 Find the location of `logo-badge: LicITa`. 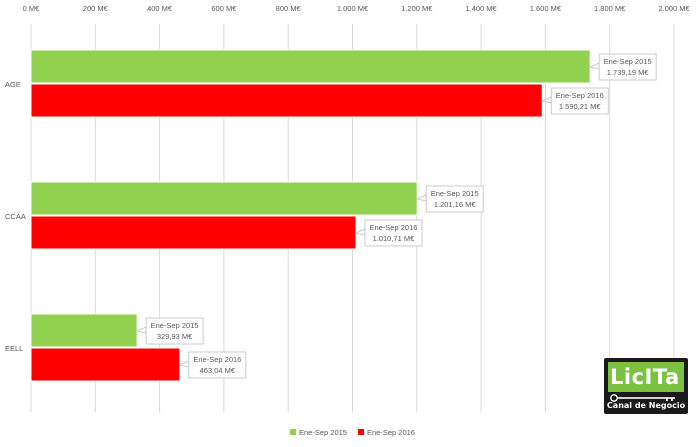

logo-badge: LicITa is located at coordinates (646, 377).